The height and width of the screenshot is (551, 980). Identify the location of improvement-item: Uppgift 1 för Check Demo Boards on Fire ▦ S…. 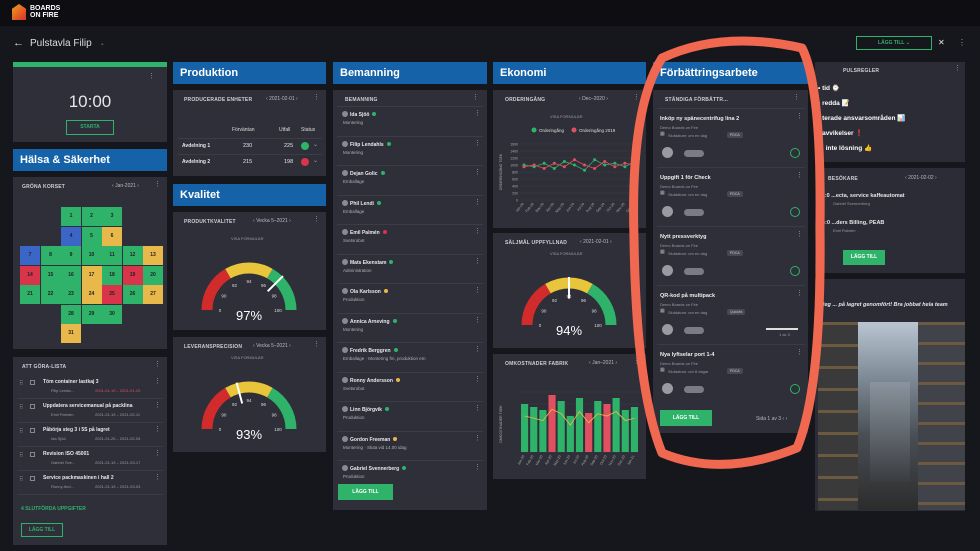
(731, 195).